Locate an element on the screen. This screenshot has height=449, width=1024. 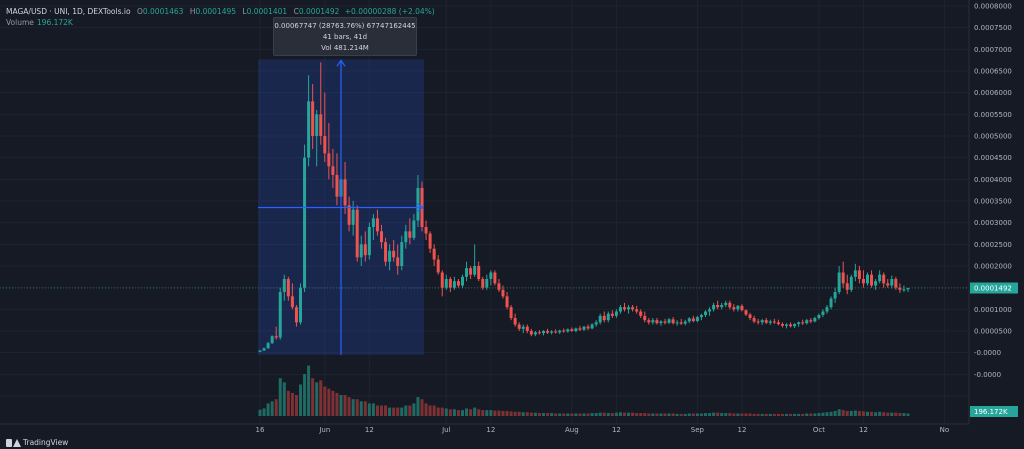
tradingview-brand: TradingView is located at coordinates (37, 442).